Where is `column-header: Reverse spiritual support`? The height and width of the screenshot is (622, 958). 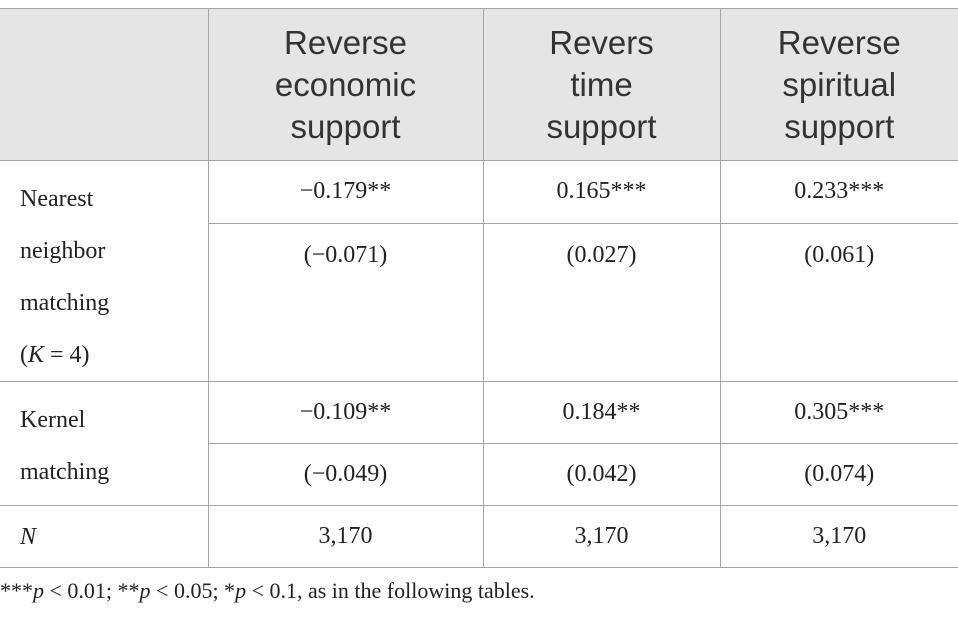
column-header: Reverse spiritual support is located at coordinates (838, 84).